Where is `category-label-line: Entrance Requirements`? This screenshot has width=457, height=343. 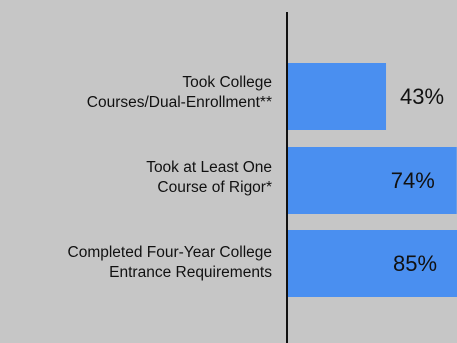
category-label-line: Entrance Requirements is located at coordinates (190, 272).